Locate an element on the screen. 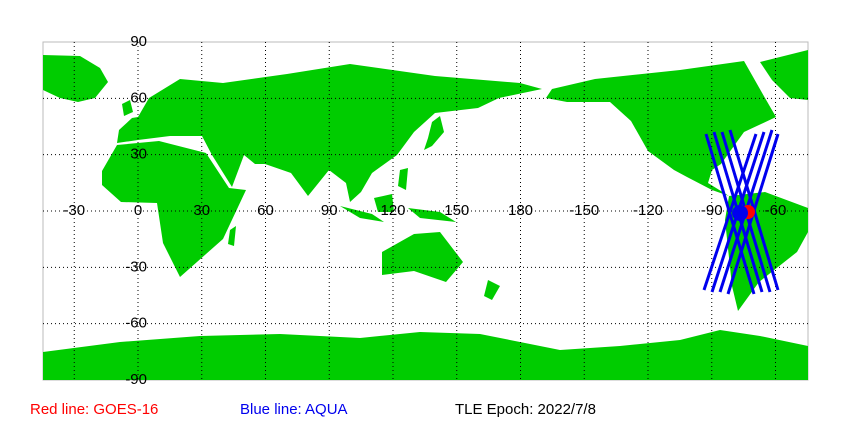 The height and width of the screenshot is (425, 850). legend-epoch: TLE Epoch: 2022/7/8 is located at coordinates (525, 409).